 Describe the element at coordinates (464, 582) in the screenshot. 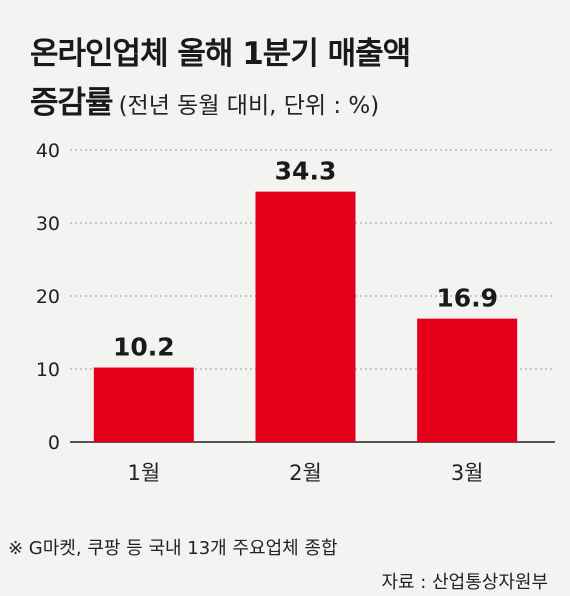

I see `source-credit: 자료 : 산업통상자원부` at that location.